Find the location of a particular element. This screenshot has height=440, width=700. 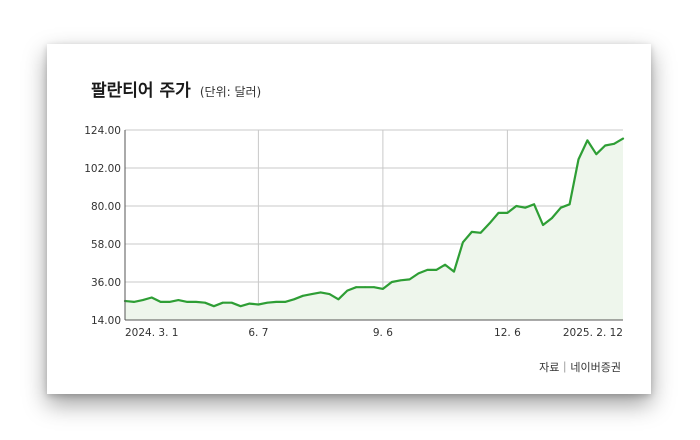

y-tick-label: 36.00 is located at coordinates (106, 283).